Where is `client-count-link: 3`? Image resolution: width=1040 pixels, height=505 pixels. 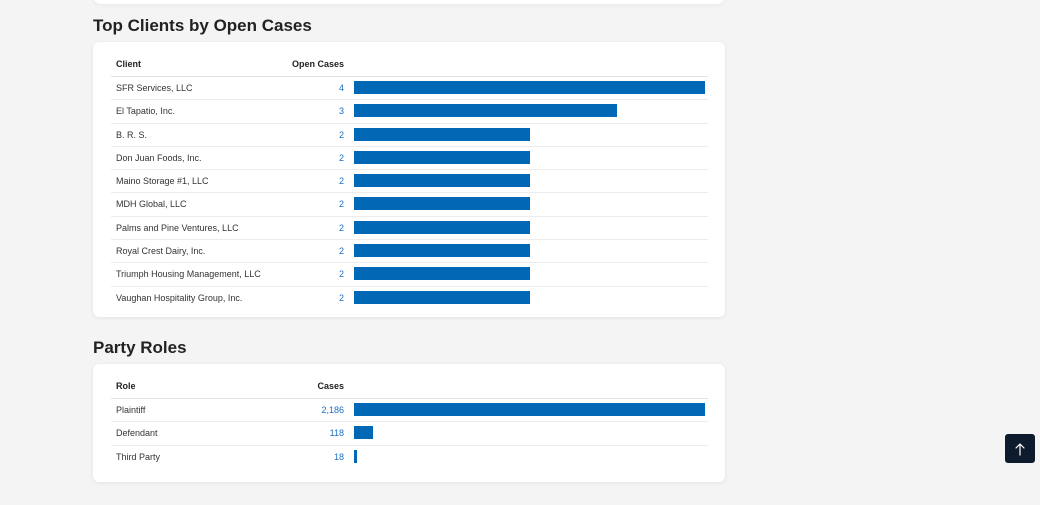
client-count-link: 3 is located at coordinates (341, 111).